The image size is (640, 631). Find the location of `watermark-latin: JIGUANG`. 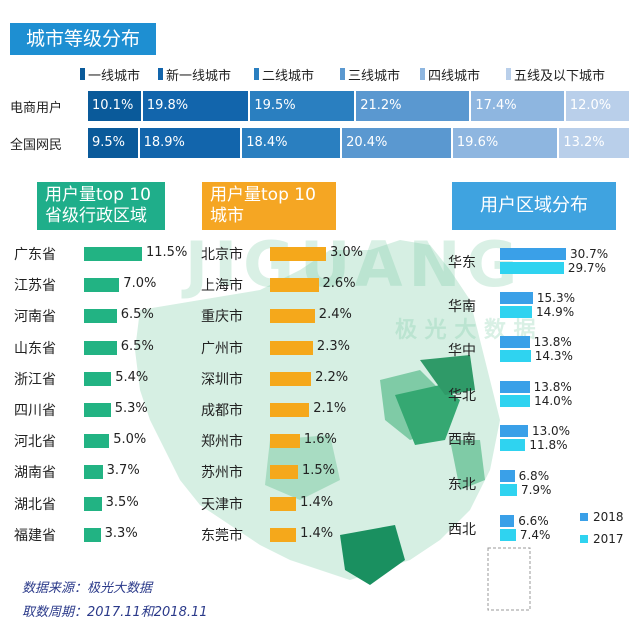

watermark-latin: JIGUANG is located at coordinates (354, 264).